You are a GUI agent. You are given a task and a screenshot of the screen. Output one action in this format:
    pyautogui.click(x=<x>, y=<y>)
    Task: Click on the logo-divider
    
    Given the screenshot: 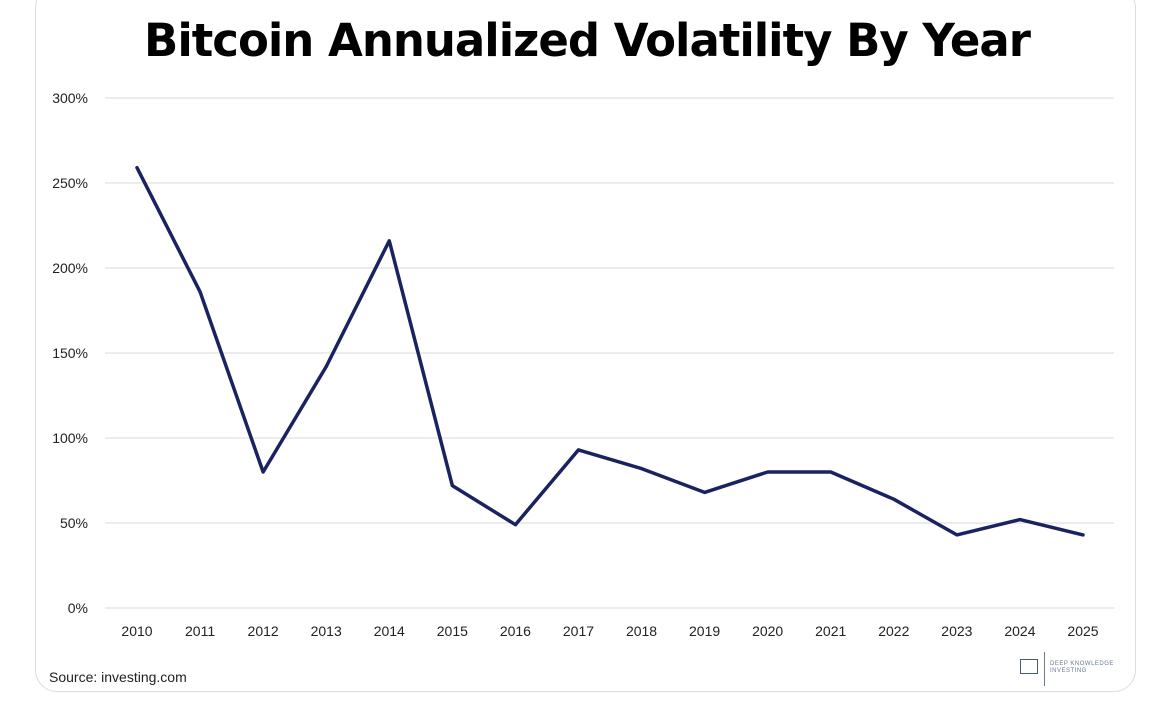 What is the action you would take?
    pyautogui.click(x=1044, y=669)
    